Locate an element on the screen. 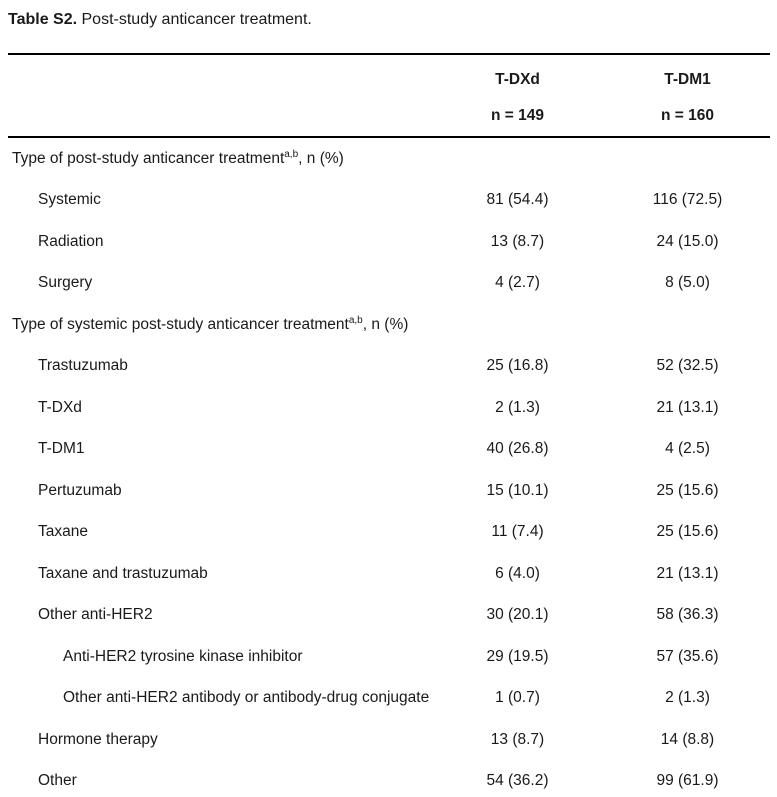  table-row: Surgery 4 (2.7) 8 (5.0) is located at coordinates (389, 284).